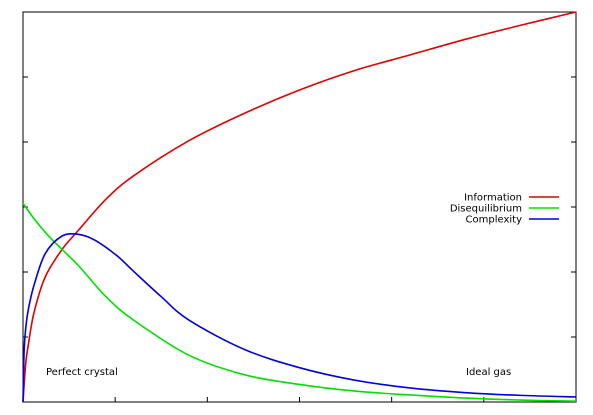  What do you see at coordinates (494, 220) in the screenshot?
I see `legend-label-complexity: Complexity` at bounding box center [494, 220].